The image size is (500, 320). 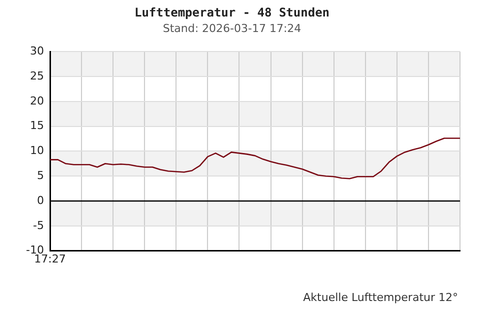 I want to click on y-tick-label: 15, so click(x=37, y=125).